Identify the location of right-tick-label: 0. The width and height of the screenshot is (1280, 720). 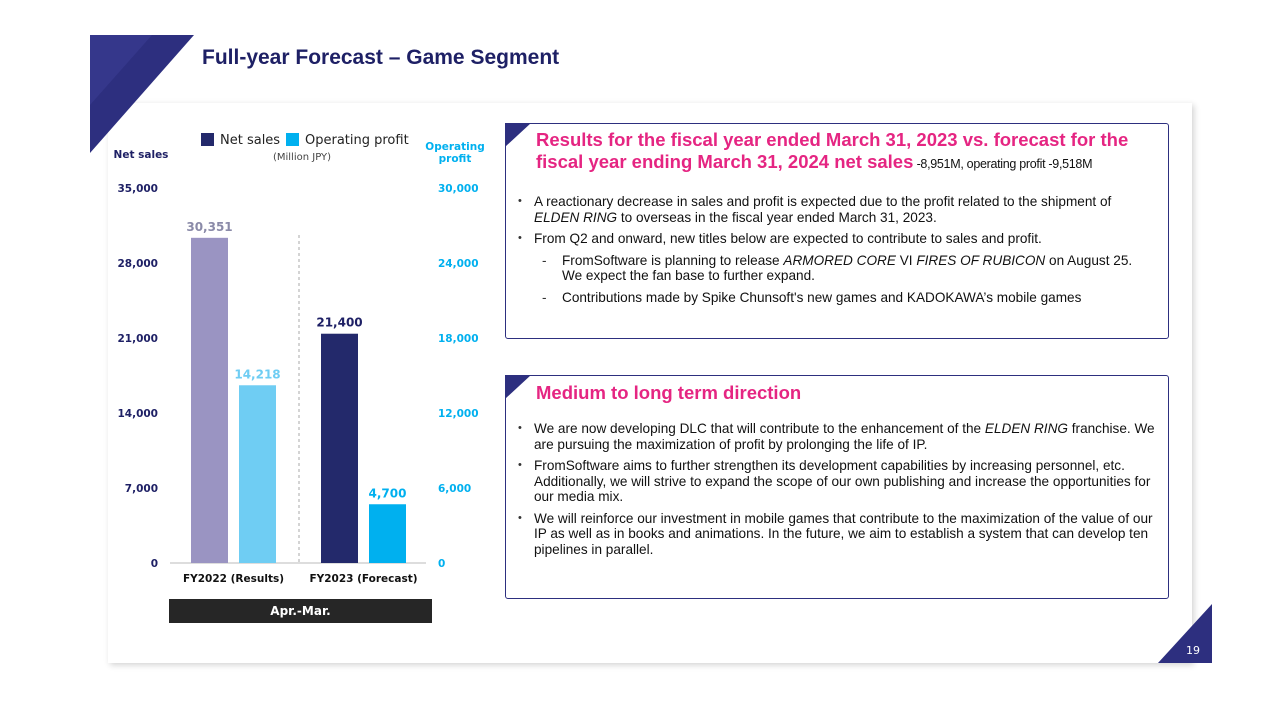
(441, 564).